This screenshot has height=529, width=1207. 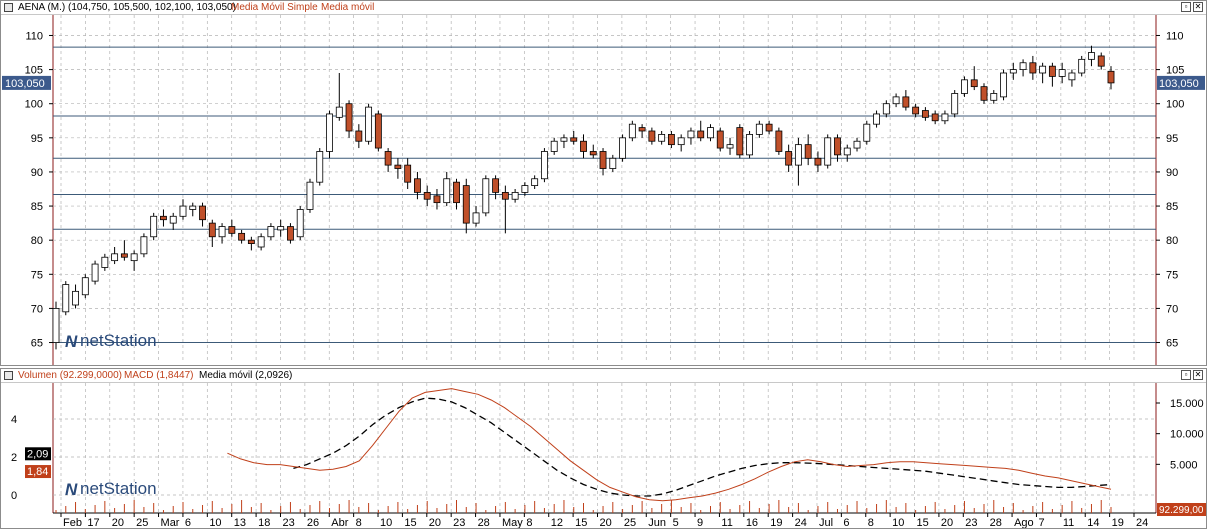 I want to click on logo-text: netStation, so click(x=118, y=488).